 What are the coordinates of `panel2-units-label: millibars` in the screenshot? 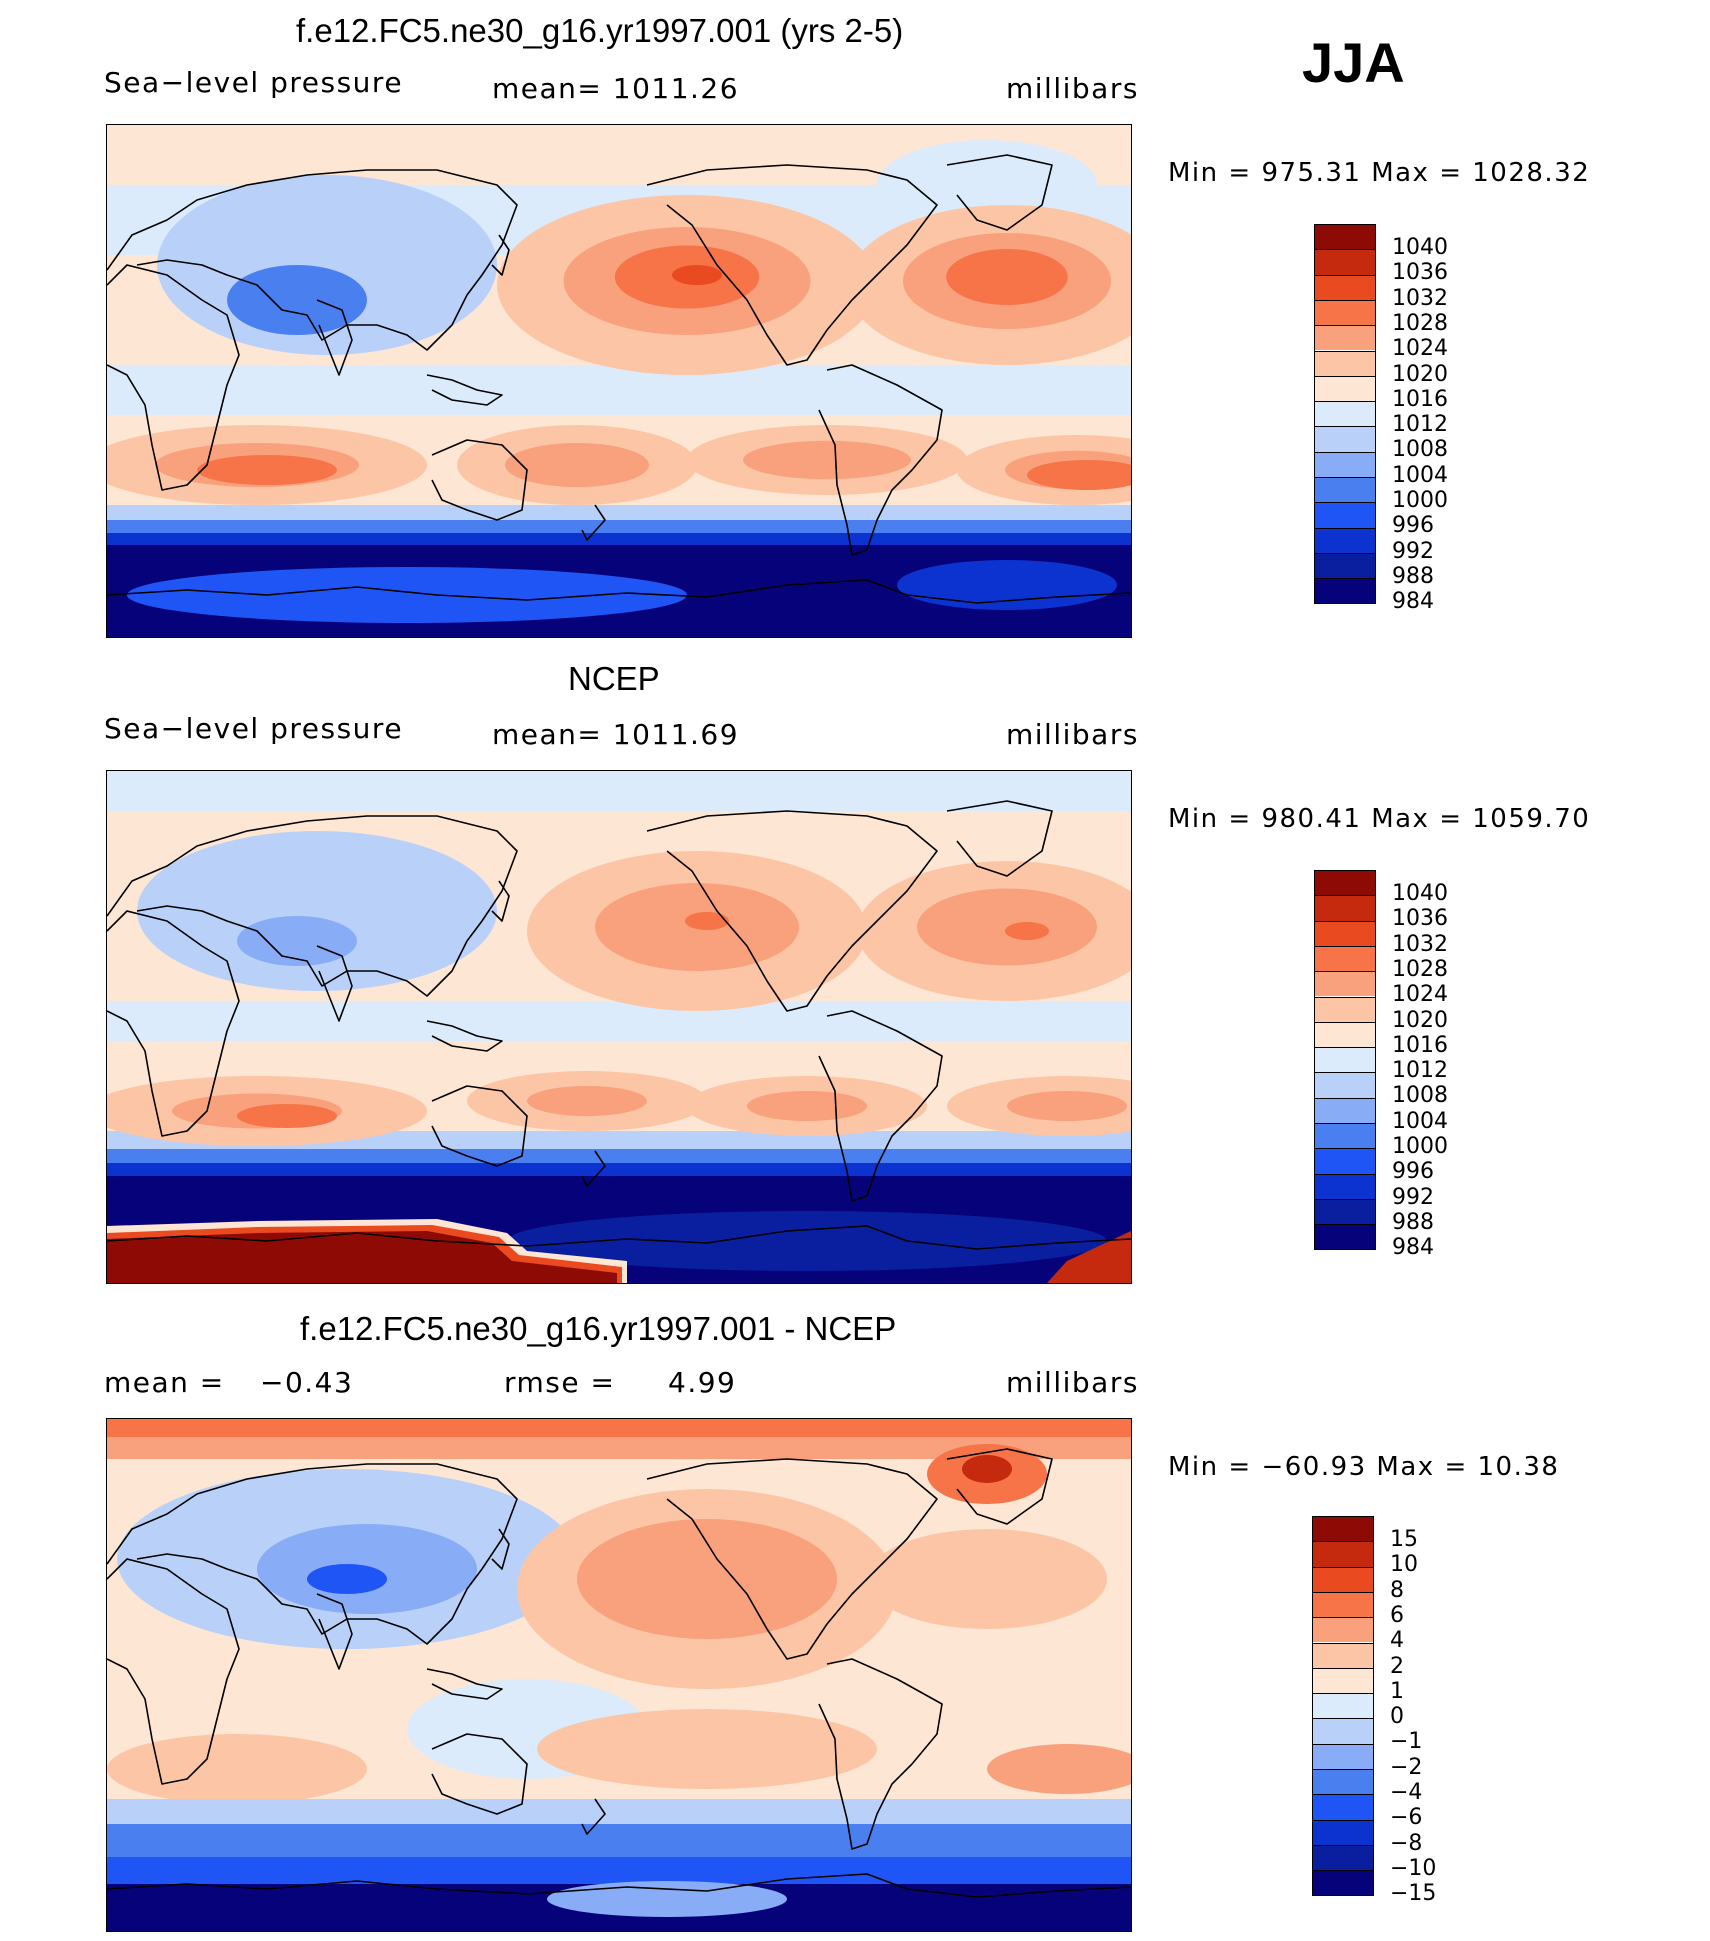 It's located at (1072, 734).